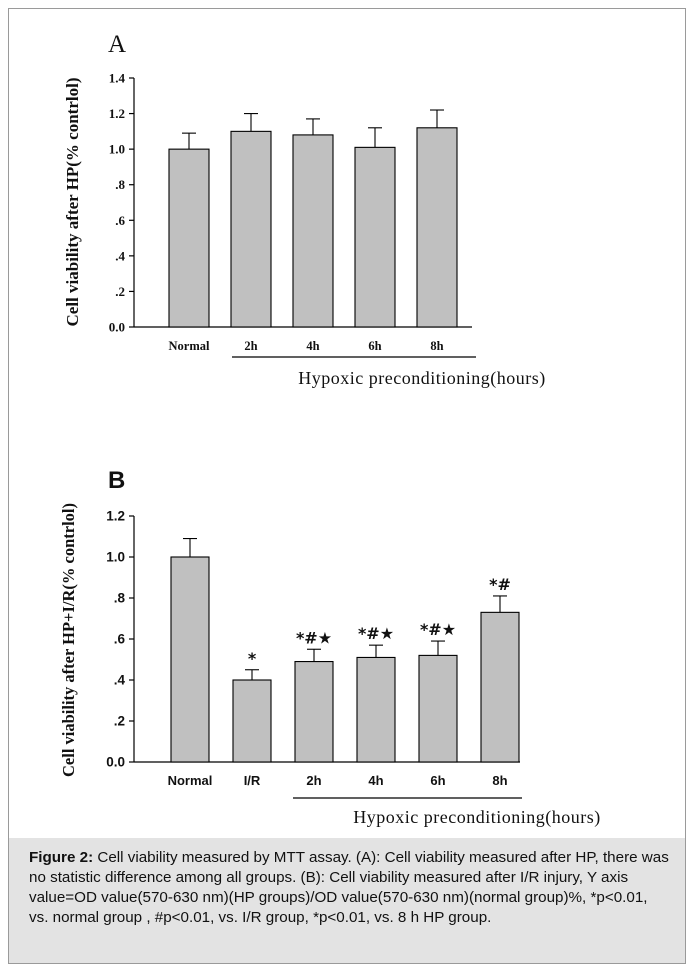  Describe the element at coordinates (250, 346) in the screenshot. I see `panel-a-category-label: 2h` at that location.